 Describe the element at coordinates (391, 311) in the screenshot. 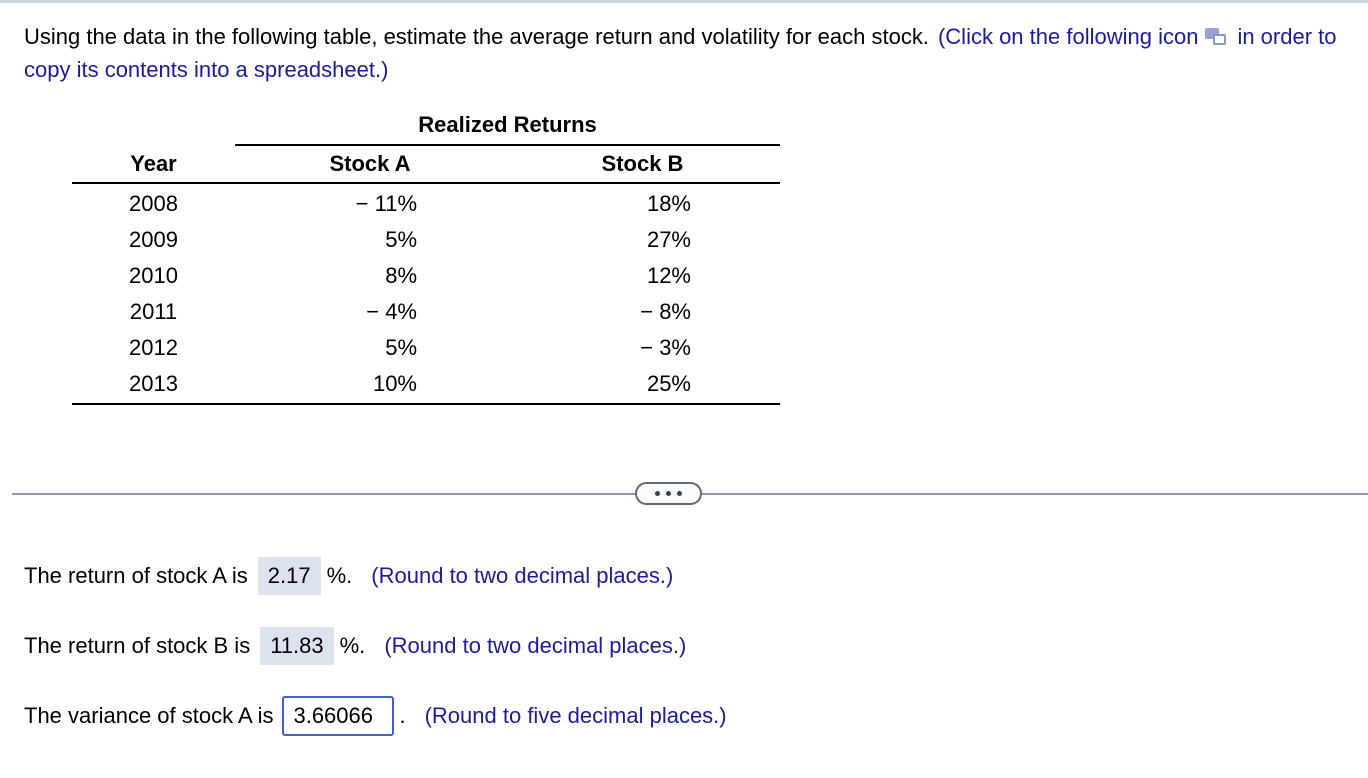

I see `cell-stock-a: − 4%` at that location.